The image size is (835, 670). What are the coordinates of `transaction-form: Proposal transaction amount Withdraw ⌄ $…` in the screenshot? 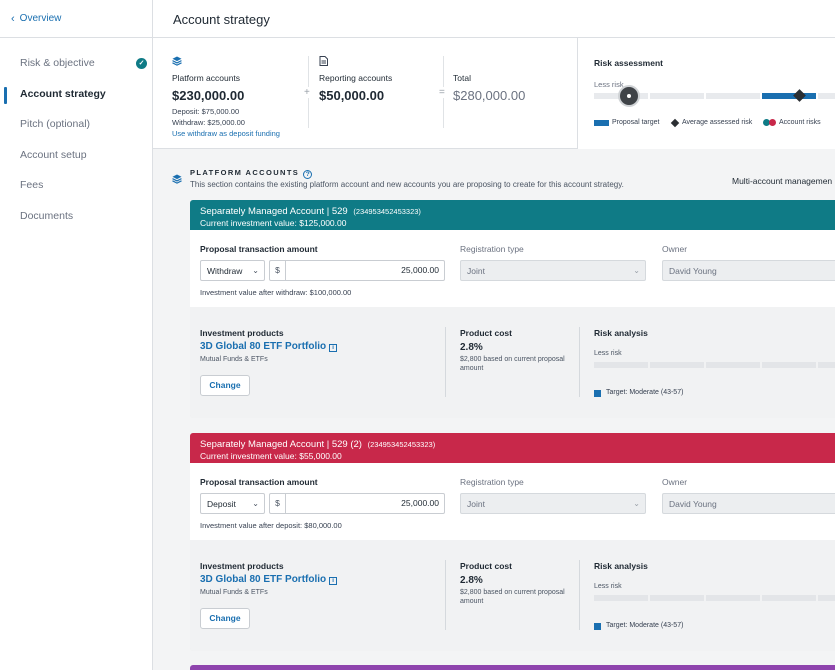 It's located at (512, 268).